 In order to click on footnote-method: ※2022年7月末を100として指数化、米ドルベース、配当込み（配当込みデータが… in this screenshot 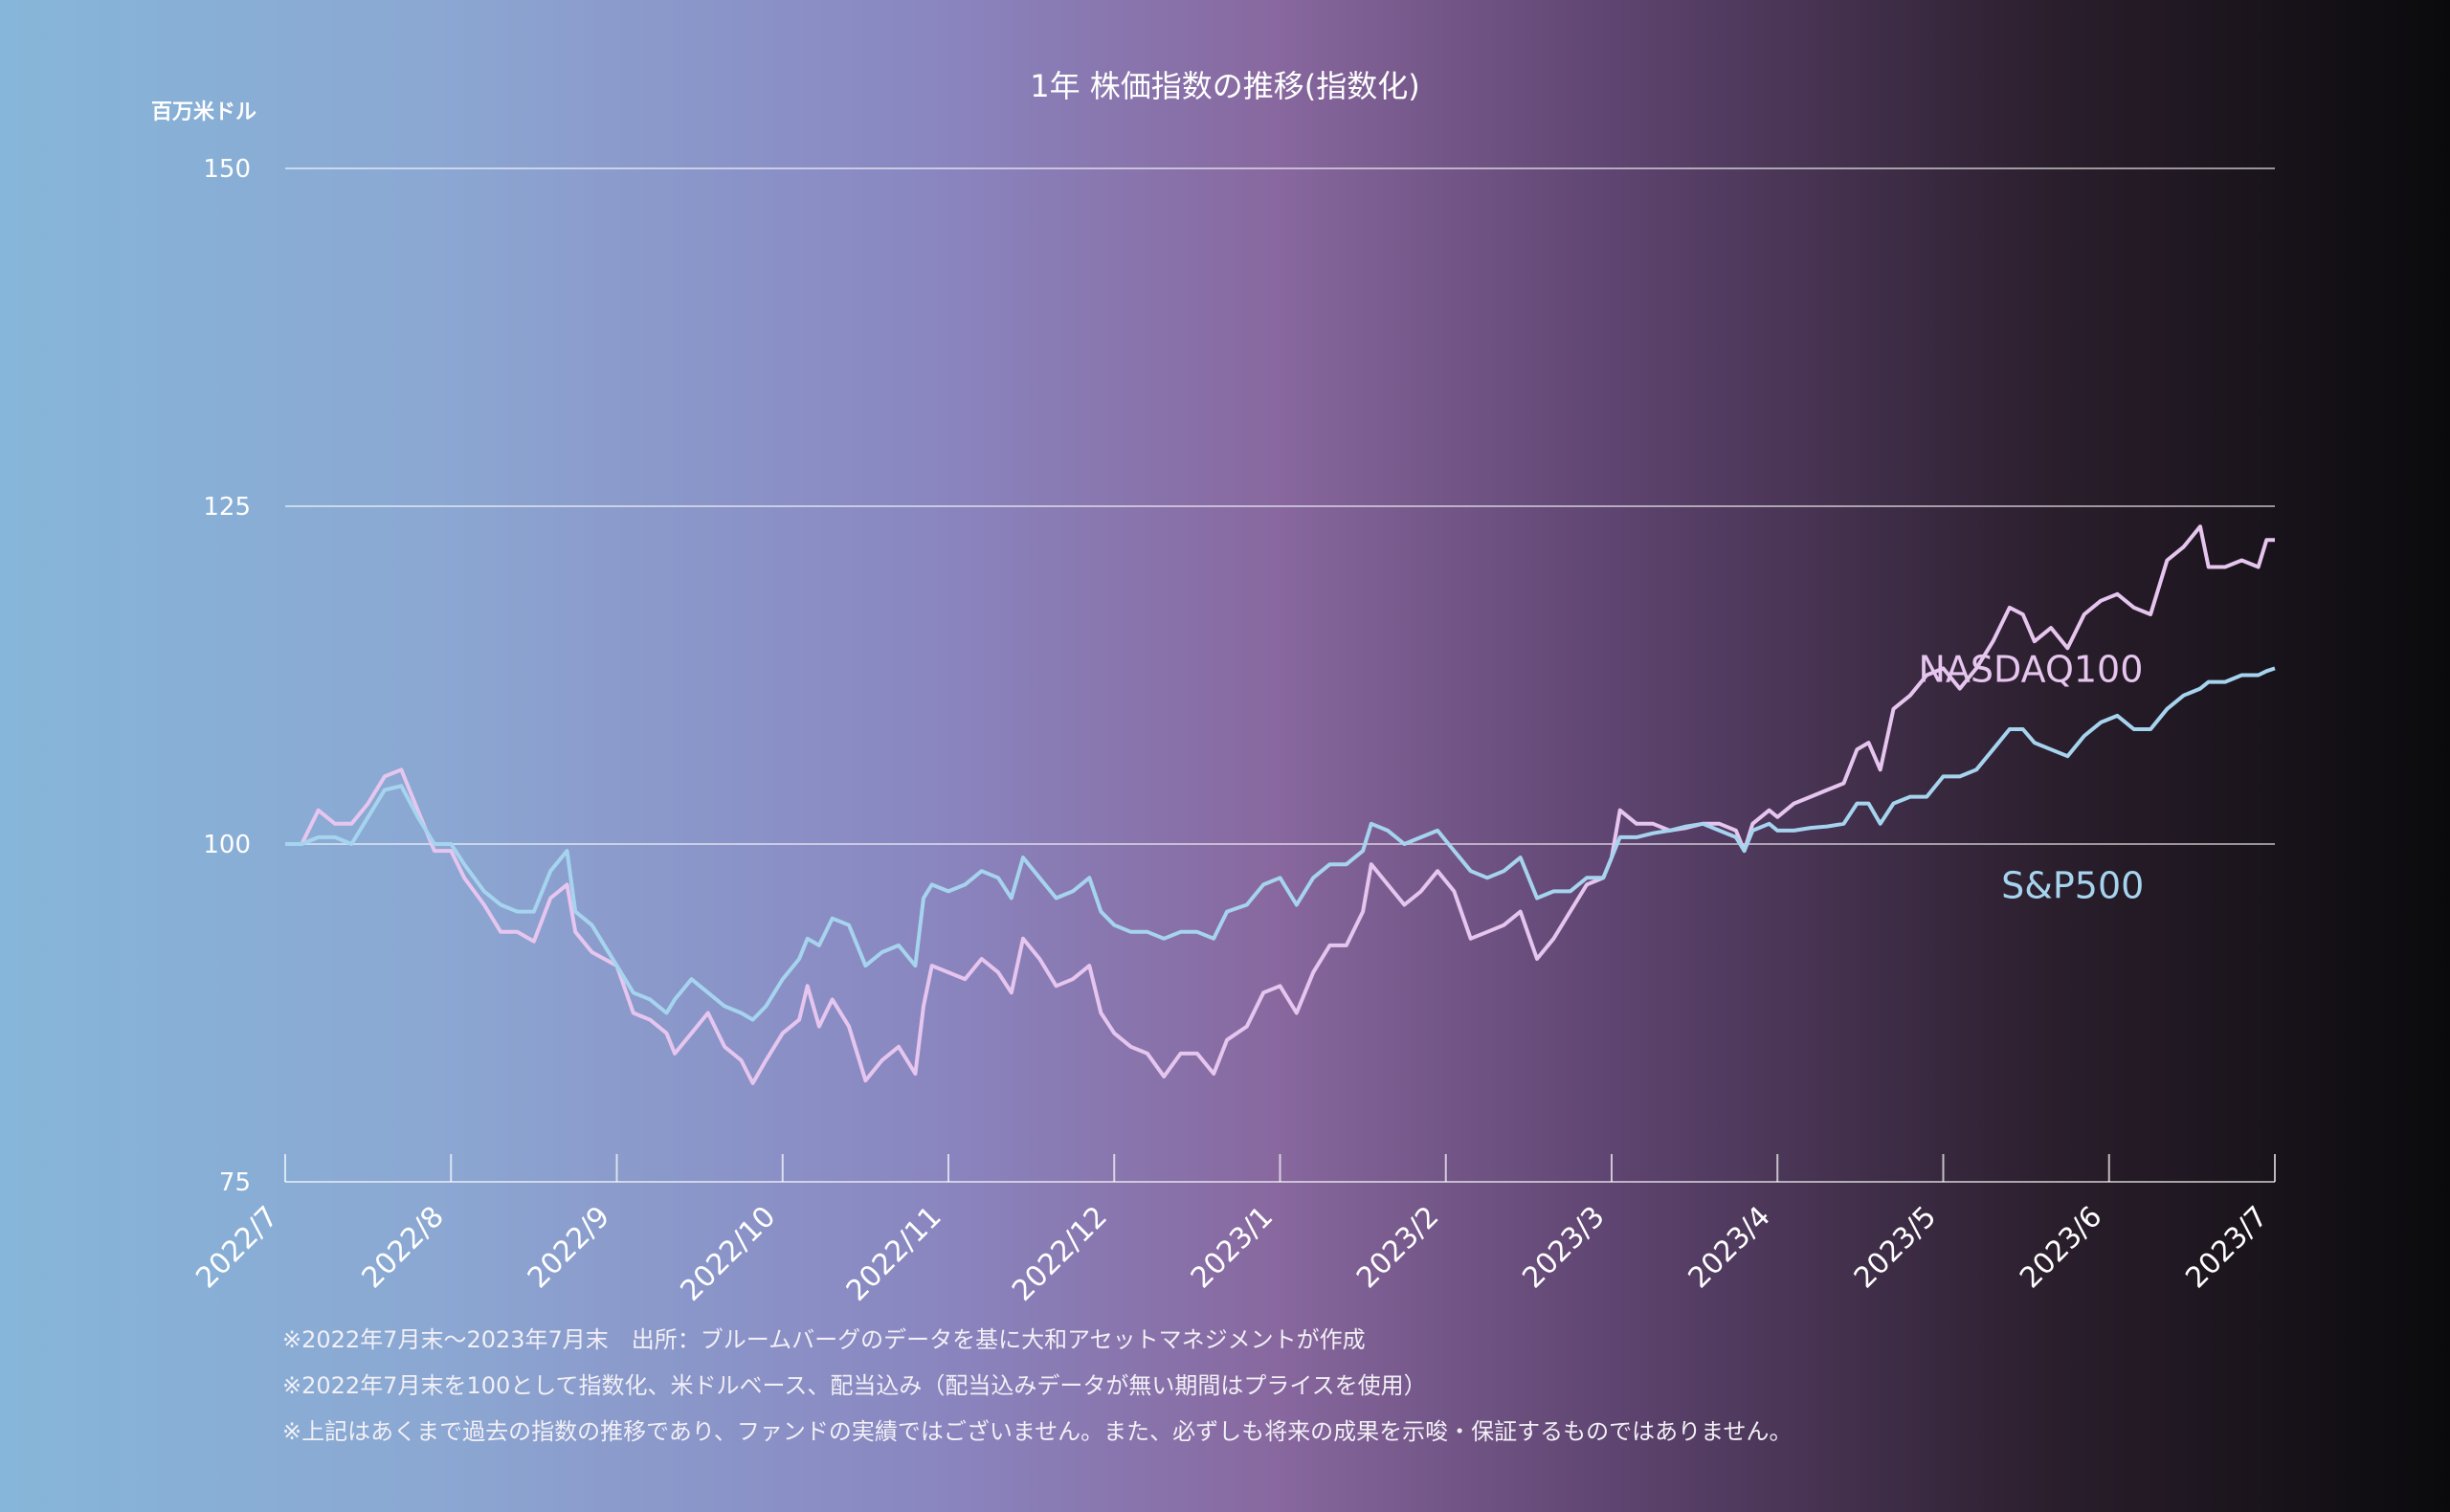, I will do `click(855, 1385)`.